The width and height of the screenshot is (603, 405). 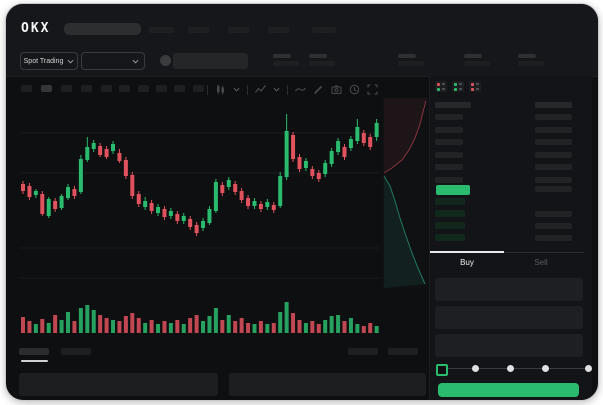 I want to click on pencil-icon, so click(x=318, y=89).